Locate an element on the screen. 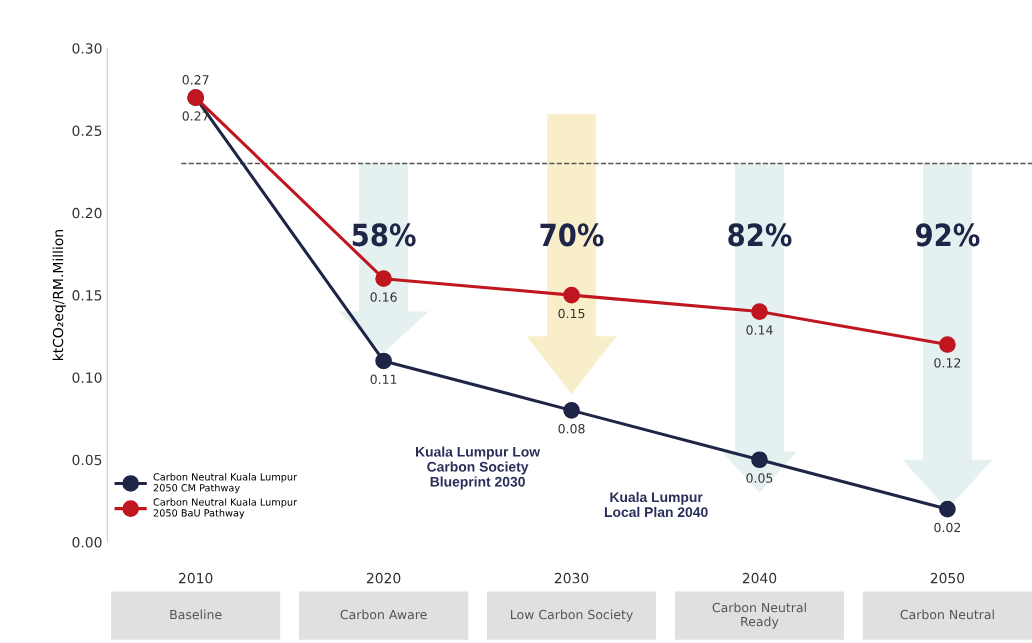  data-label: 0.02 is located at coordinates (947, 527).